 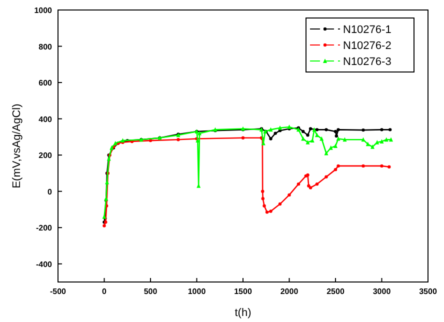 I want to click on y-tick-label: 0, so click(x=50, y=191).